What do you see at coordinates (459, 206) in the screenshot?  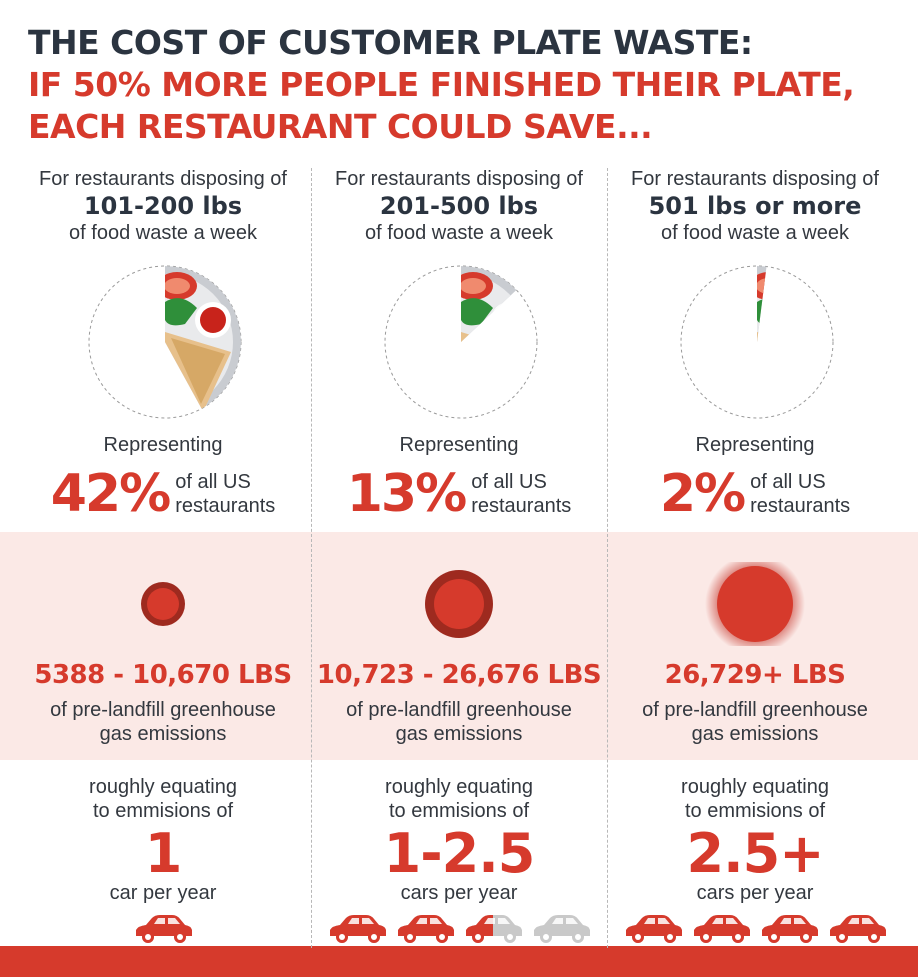 I see `tier-range: 201-500 lbs` at bounding box center [459, 206].